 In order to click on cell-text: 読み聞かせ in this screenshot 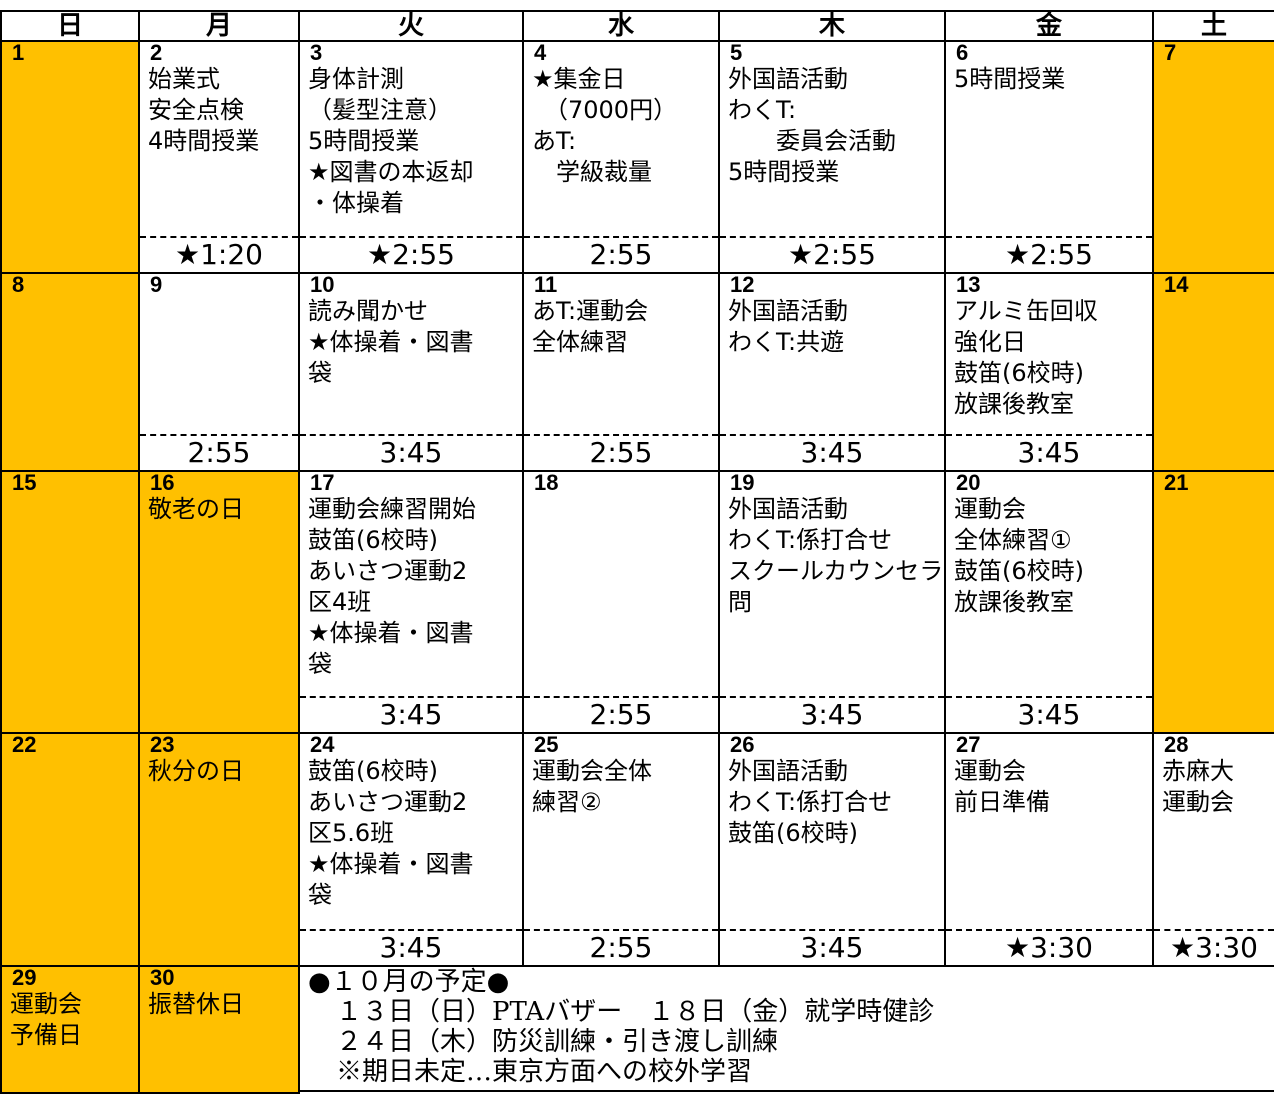, I will do `click(368, 311)`.